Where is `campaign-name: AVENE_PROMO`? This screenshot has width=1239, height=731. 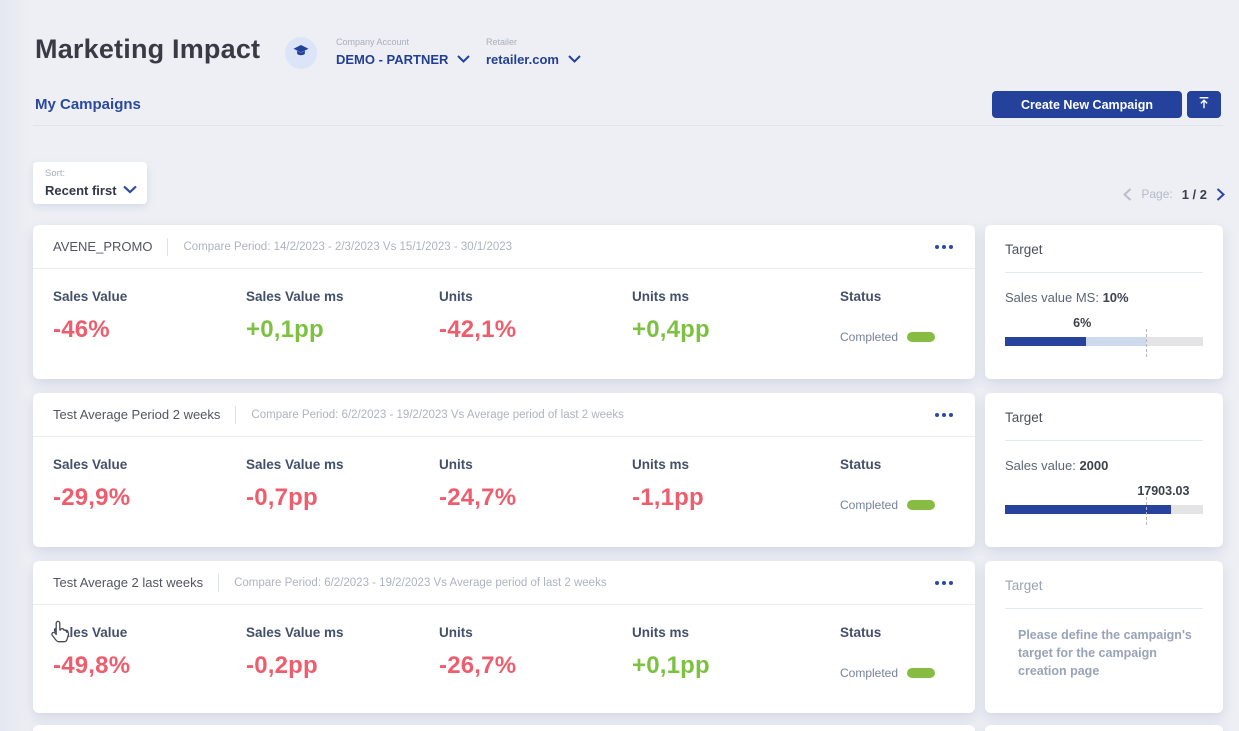
campaign-name: AVENE_PROMO is located at coordinates (103, 246).